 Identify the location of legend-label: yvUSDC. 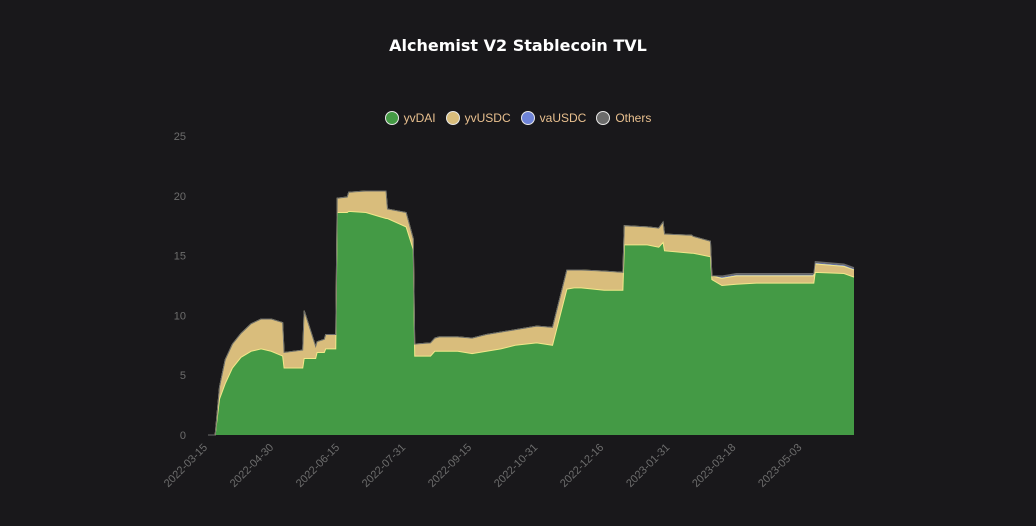
(487, 118).